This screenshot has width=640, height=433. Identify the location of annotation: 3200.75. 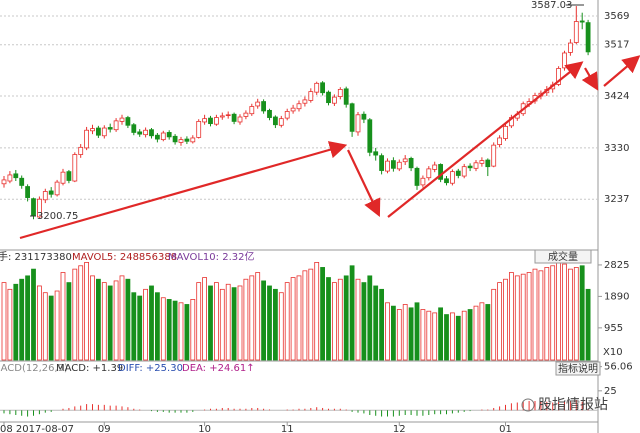
(57, 216).